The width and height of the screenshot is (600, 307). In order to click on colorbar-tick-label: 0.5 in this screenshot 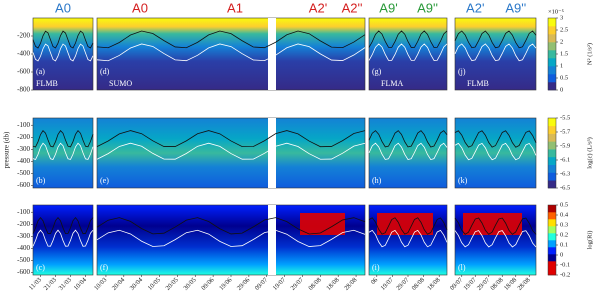, I will do `click(564, 204)`.